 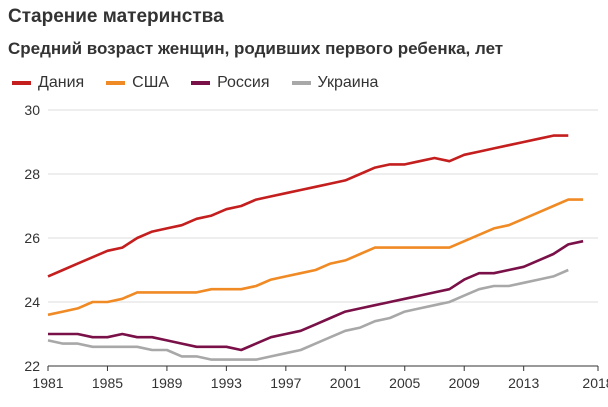 I want to click on legend-item-denmark: Дания, so click(x=48, y=83).